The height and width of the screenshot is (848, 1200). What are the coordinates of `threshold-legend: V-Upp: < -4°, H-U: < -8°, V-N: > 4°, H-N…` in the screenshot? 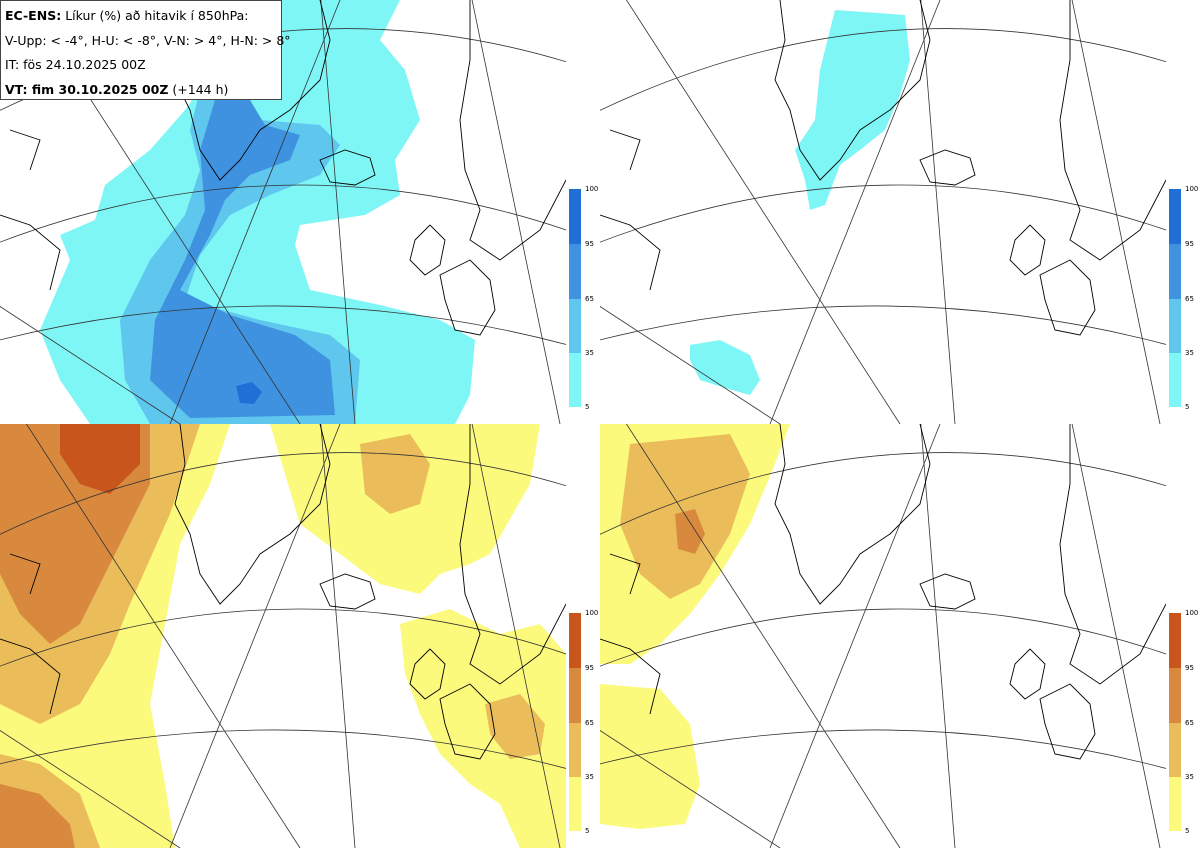 It's located at (148, 40).